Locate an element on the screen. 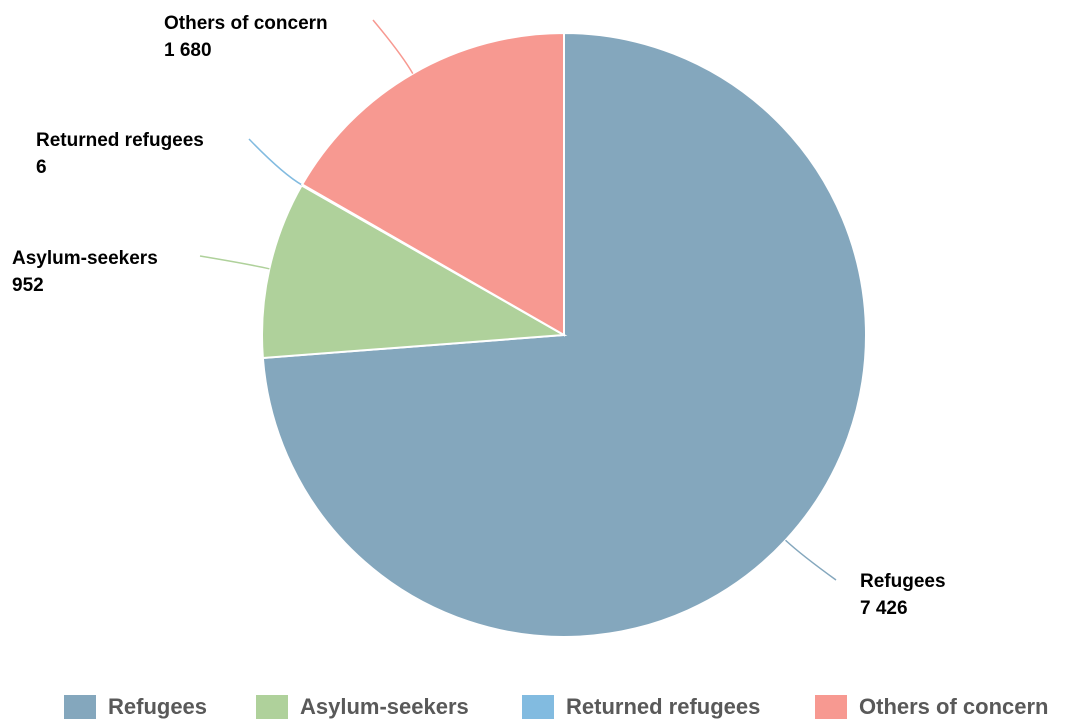 The image size is (1070, 725). legend-item-others-of-concern: Others of concern is located at coordinates (931, 707).